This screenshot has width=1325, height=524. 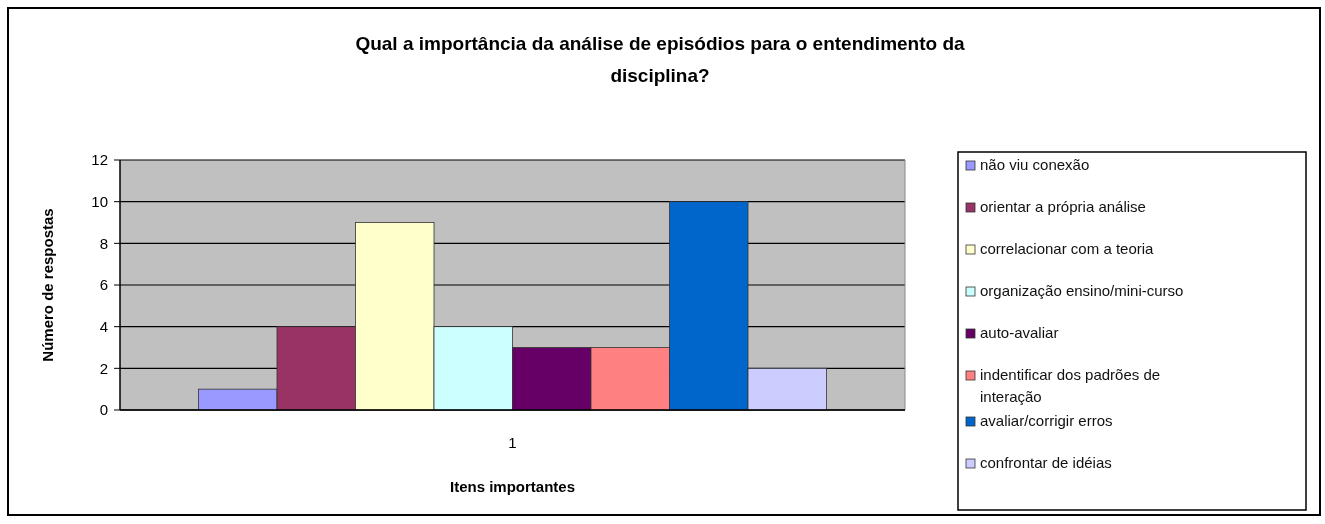 What do you see at coordinates (512, 442) in the screenshot?
I see `x-tick-label: 1` at bounding box center [512, 442].